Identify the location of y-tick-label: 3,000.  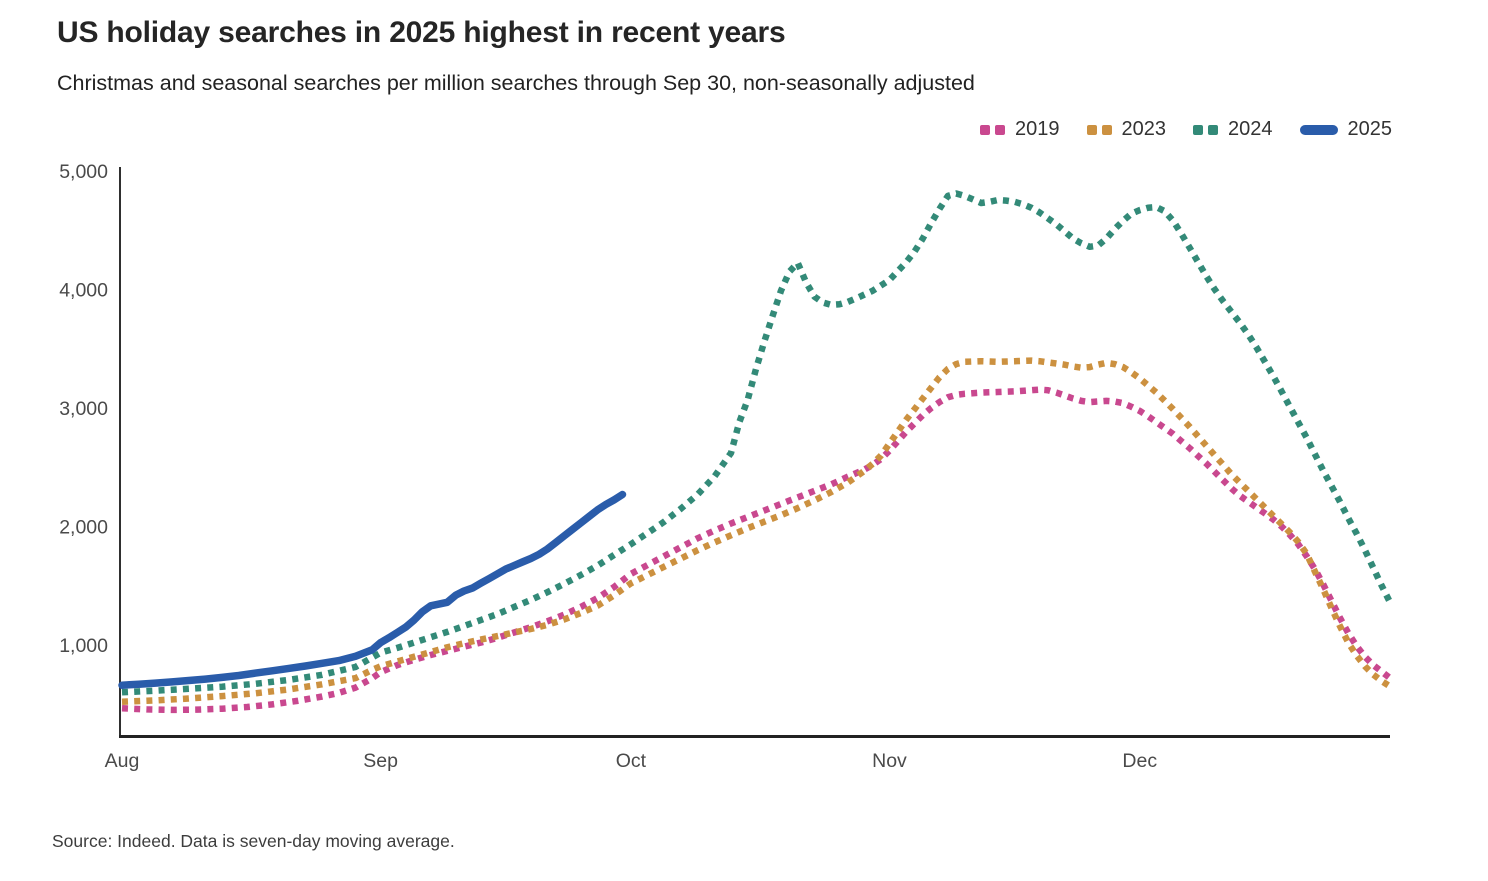
(83, 409).